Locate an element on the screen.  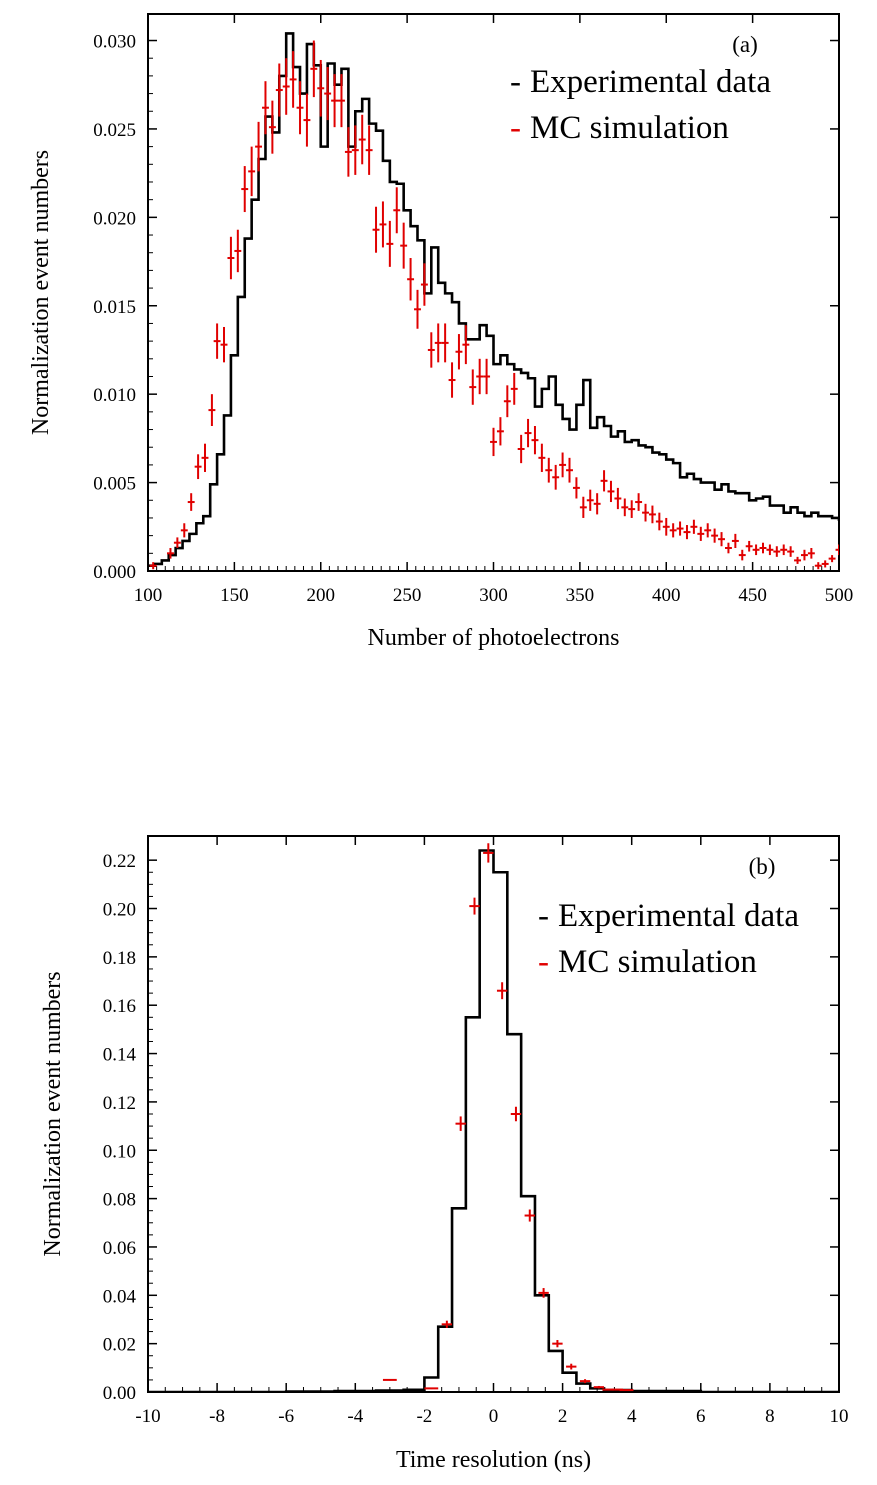
x-axis-label: Number of photoelectrons is located at coordinates (494, 638).